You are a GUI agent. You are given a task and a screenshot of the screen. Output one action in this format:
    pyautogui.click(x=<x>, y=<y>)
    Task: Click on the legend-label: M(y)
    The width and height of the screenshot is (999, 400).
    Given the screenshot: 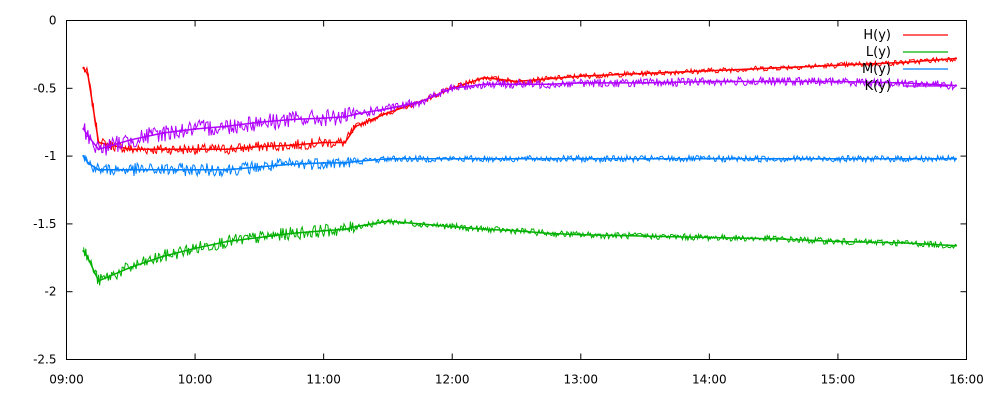 What is the action you would take?
    pyautogui.click(x=876, y=69)
    